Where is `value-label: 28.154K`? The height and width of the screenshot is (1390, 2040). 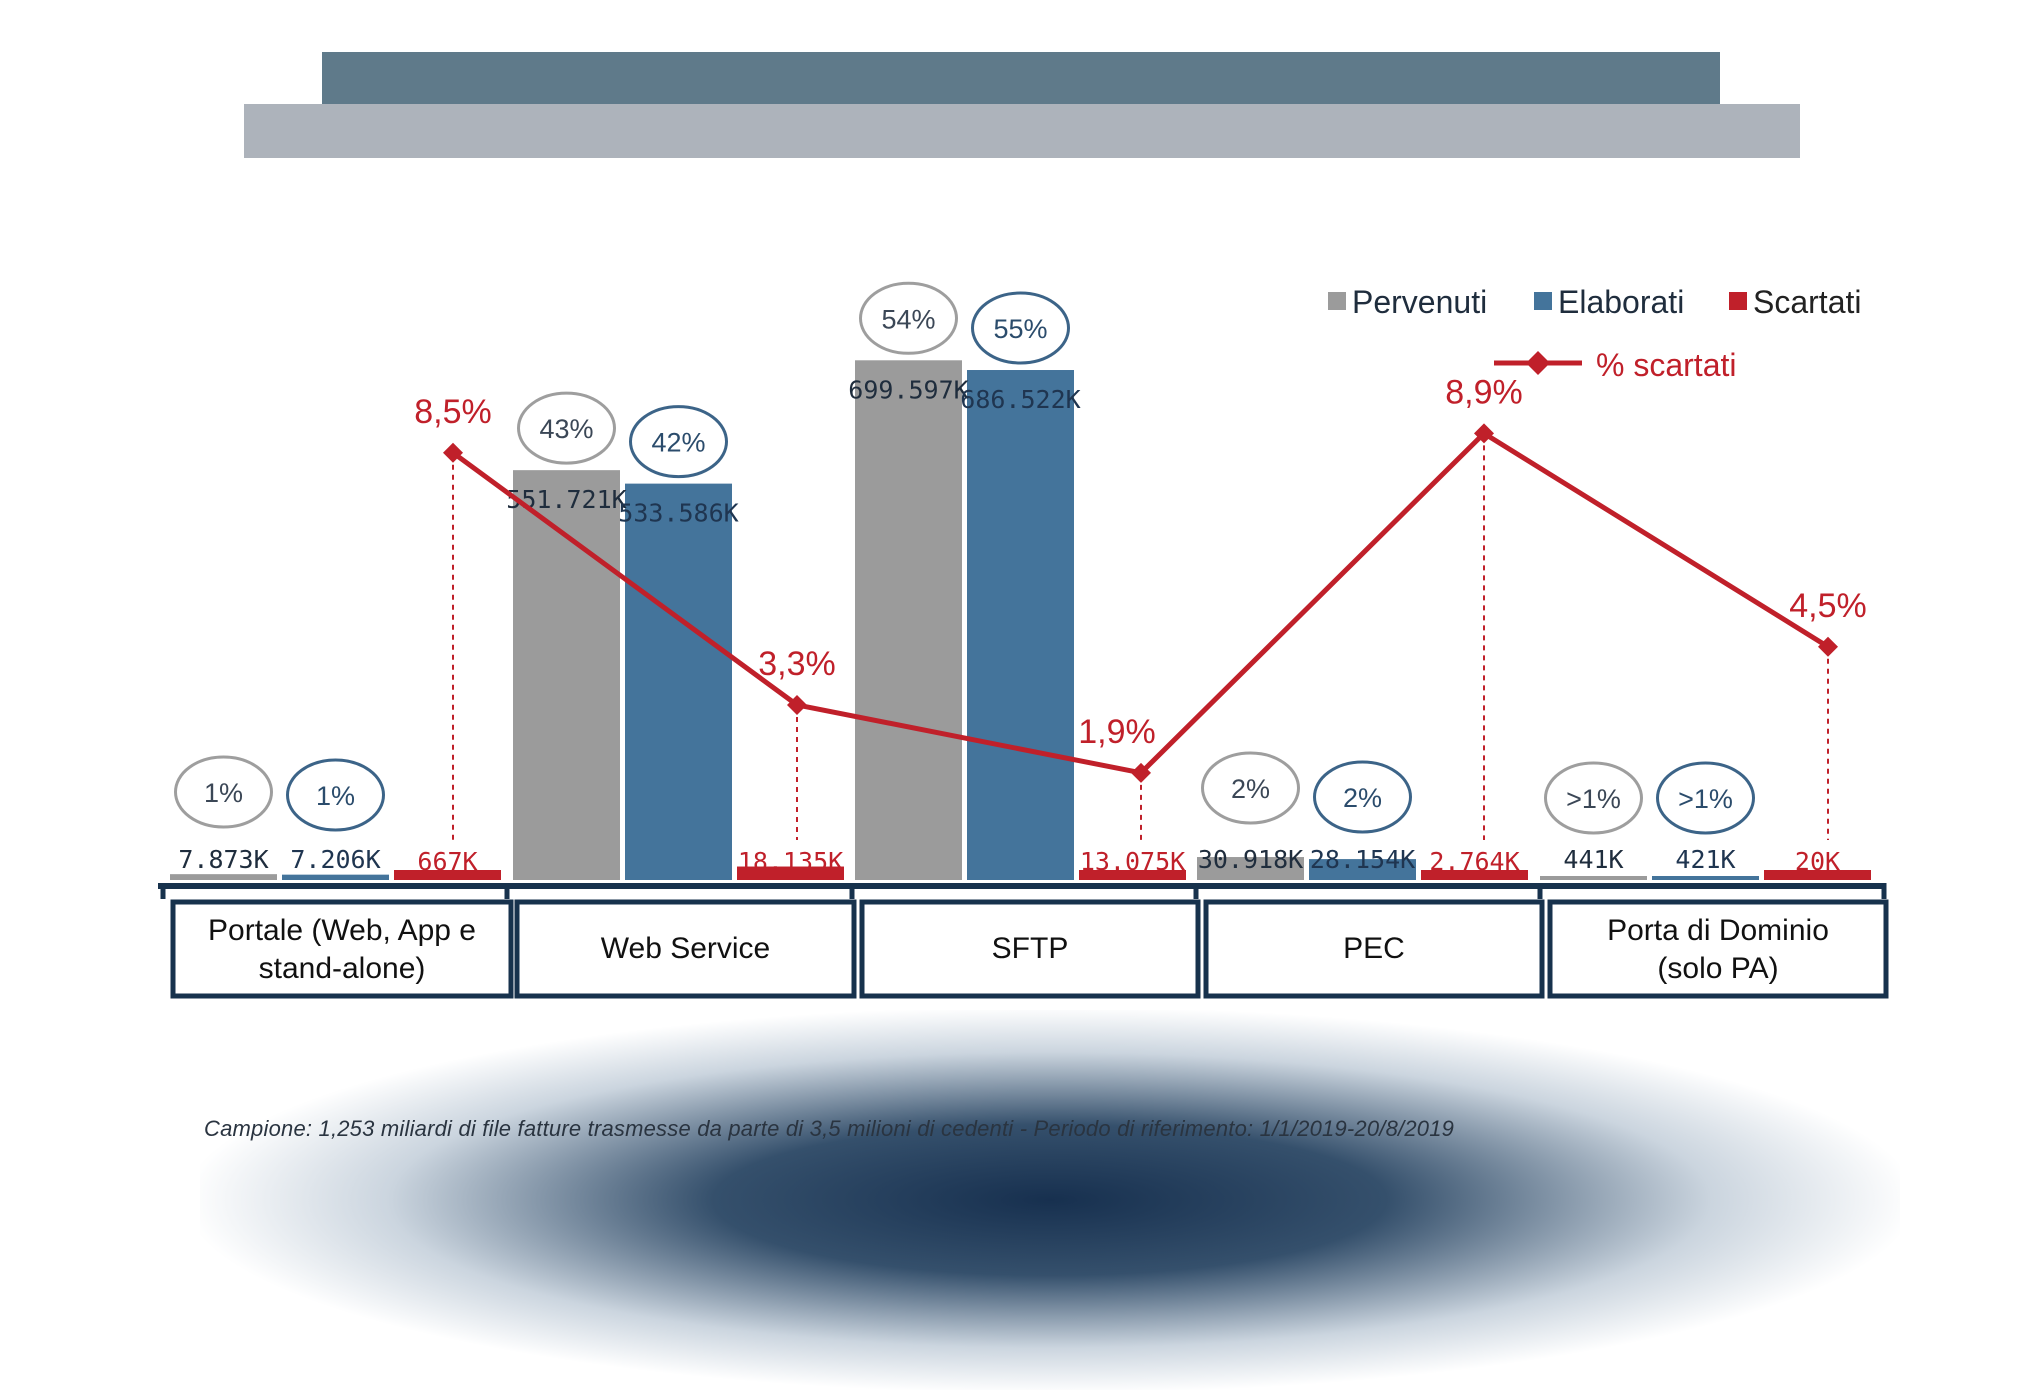 value-label: 28.154K is located at coordinates (1362, 859).